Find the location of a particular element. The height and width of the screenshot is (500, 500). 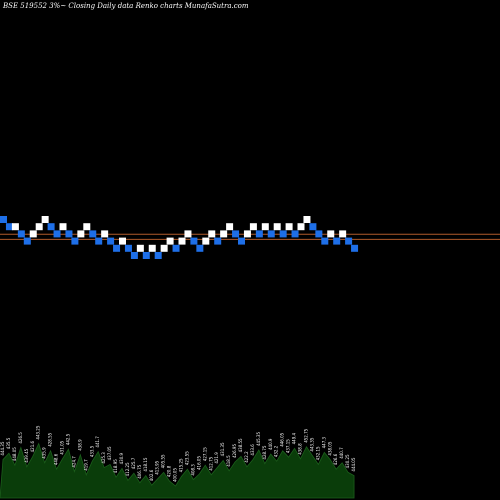

price-label-18: 425.3 is located at coordinates (103, 458).